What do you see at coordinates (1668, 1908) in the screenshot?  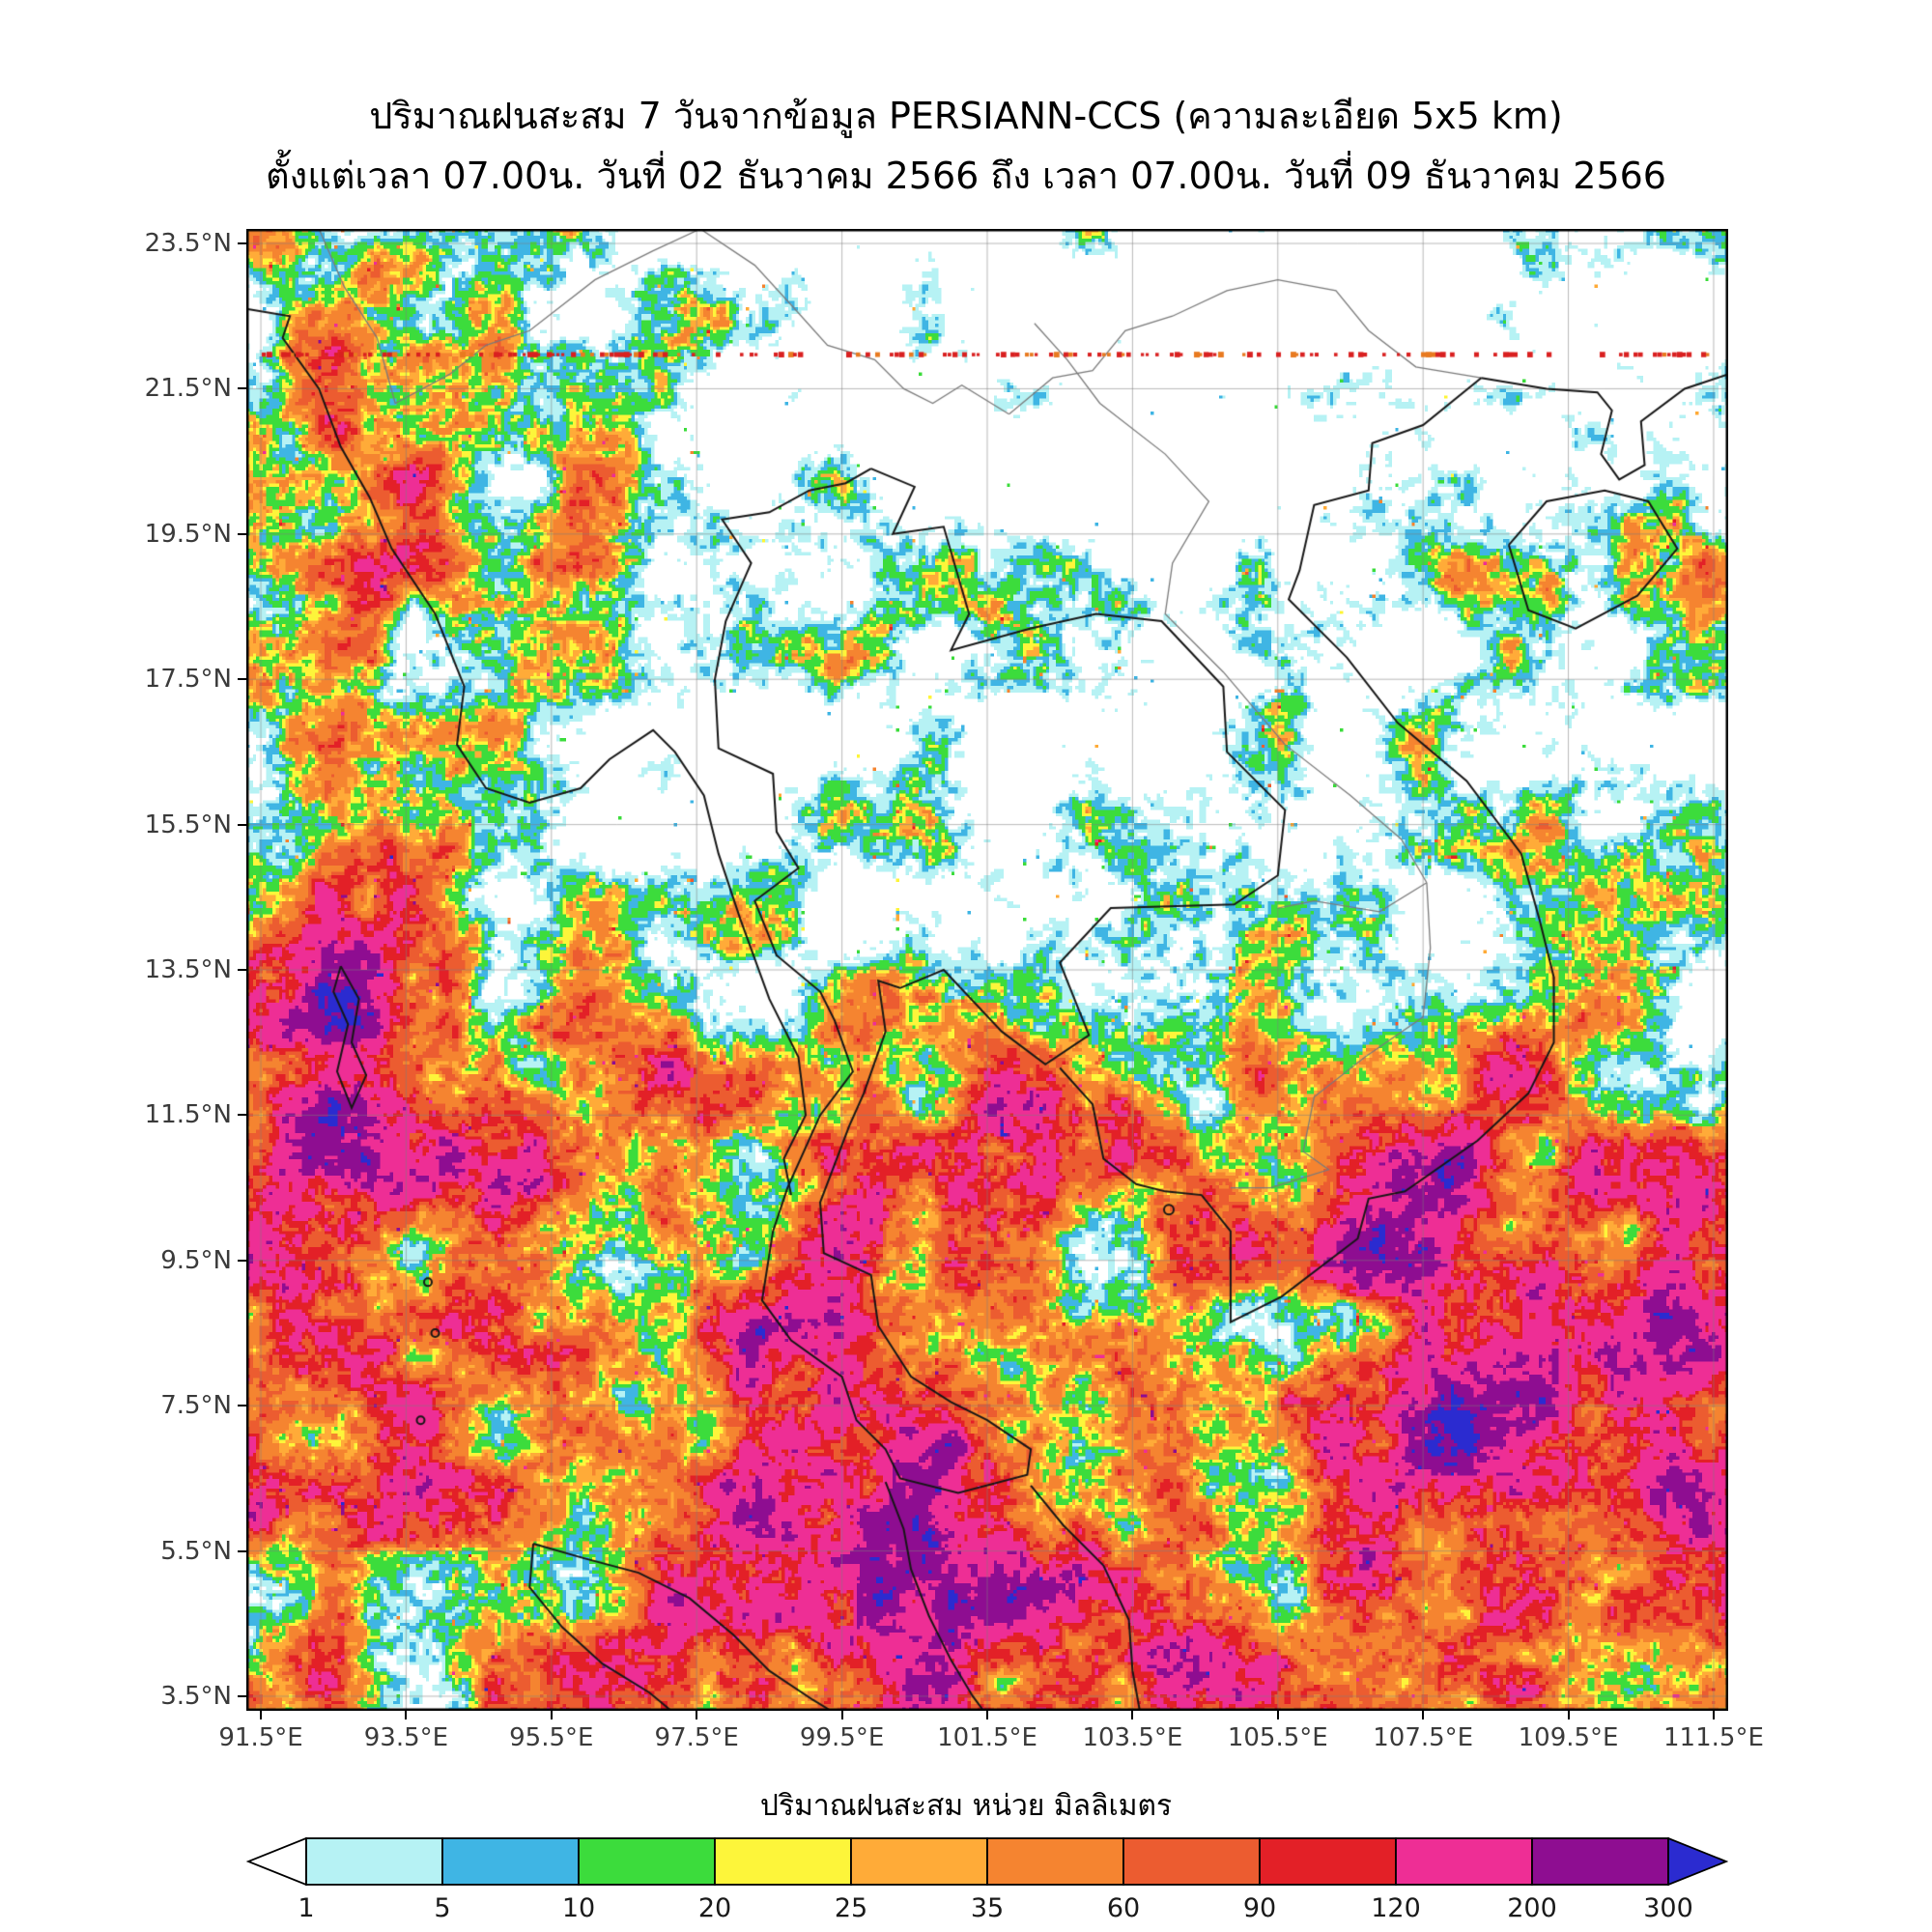 I see `colorbar-tick-label: 300` at bounding box center [1668, 1908].